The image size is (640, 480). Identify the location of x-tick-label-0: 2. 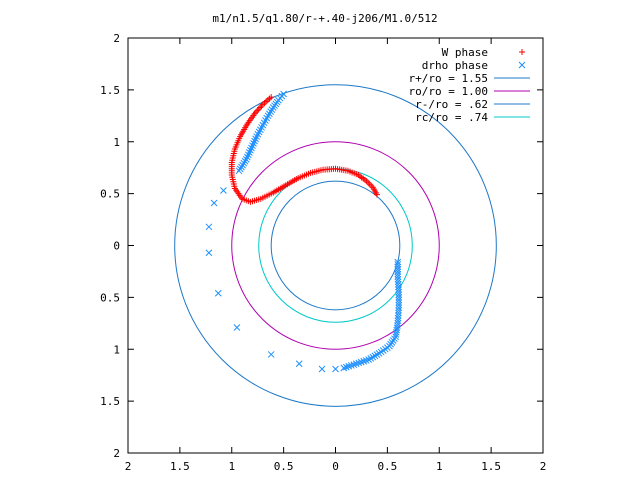
(128, 466).